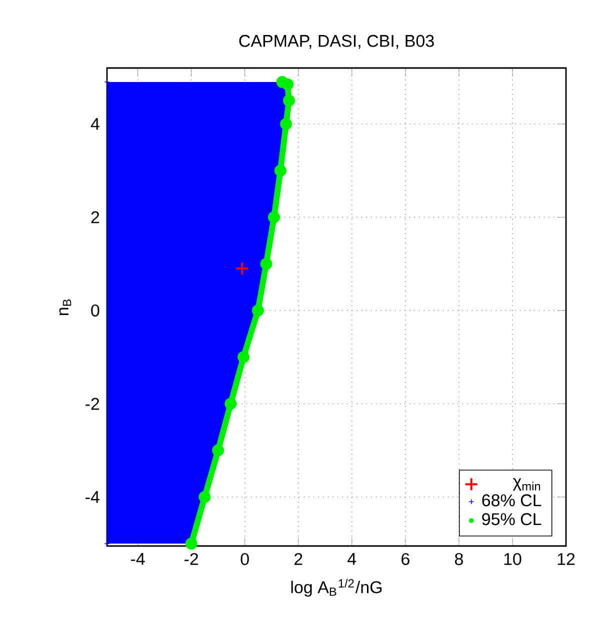 This screenshot has width=608, height=622. I want to click on y-axis-title: n$_{B}$, so click(65, 307).